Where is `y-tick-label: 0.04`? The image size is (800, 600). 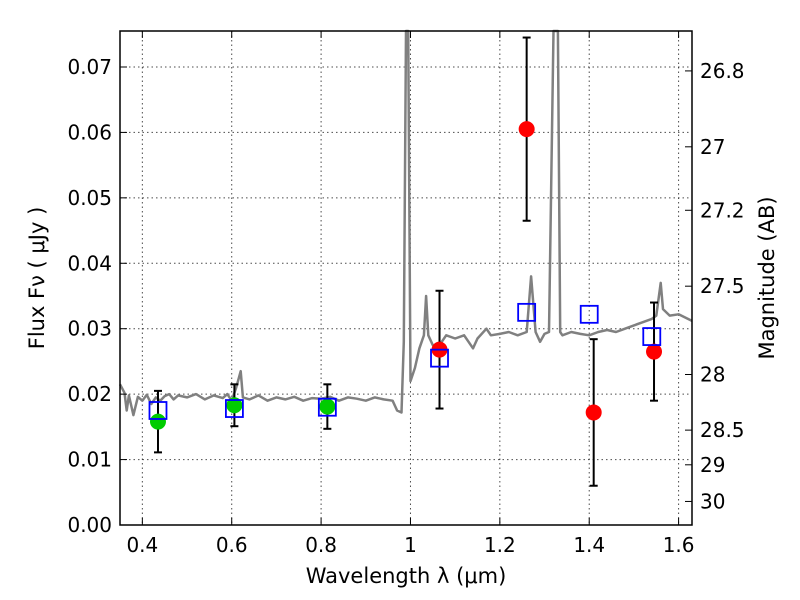
y-tick-label: 0.04 is located at coordinates (89, 263).